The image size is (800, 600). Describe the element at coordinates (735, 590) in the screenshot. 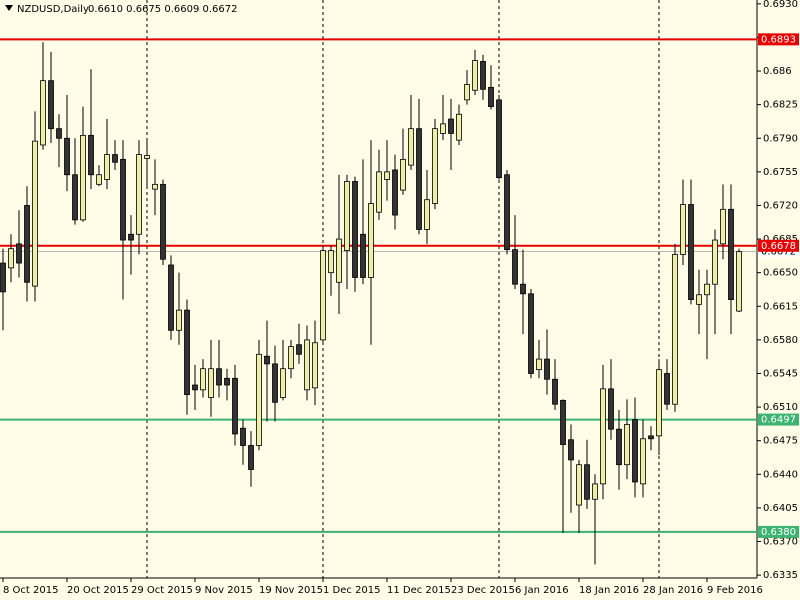

I see `x-tick-label: 9 Feb 2016` at that location.